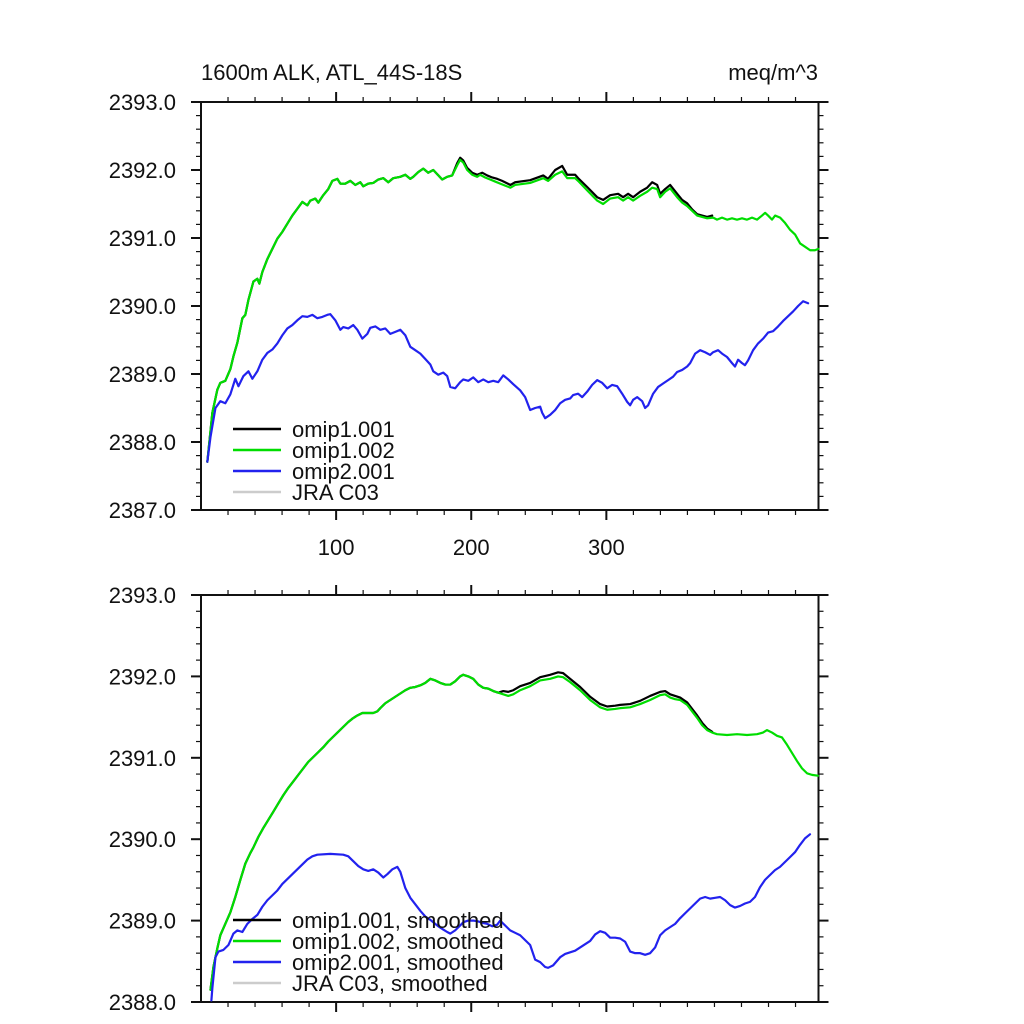 Image resolution: width=1024 pixels, height=1024 pixels. What do you see at coordinates (398, 962) in the screenshot?
I see `legend-label: omip2.001, smoothed` at bounding box center [398, 962].